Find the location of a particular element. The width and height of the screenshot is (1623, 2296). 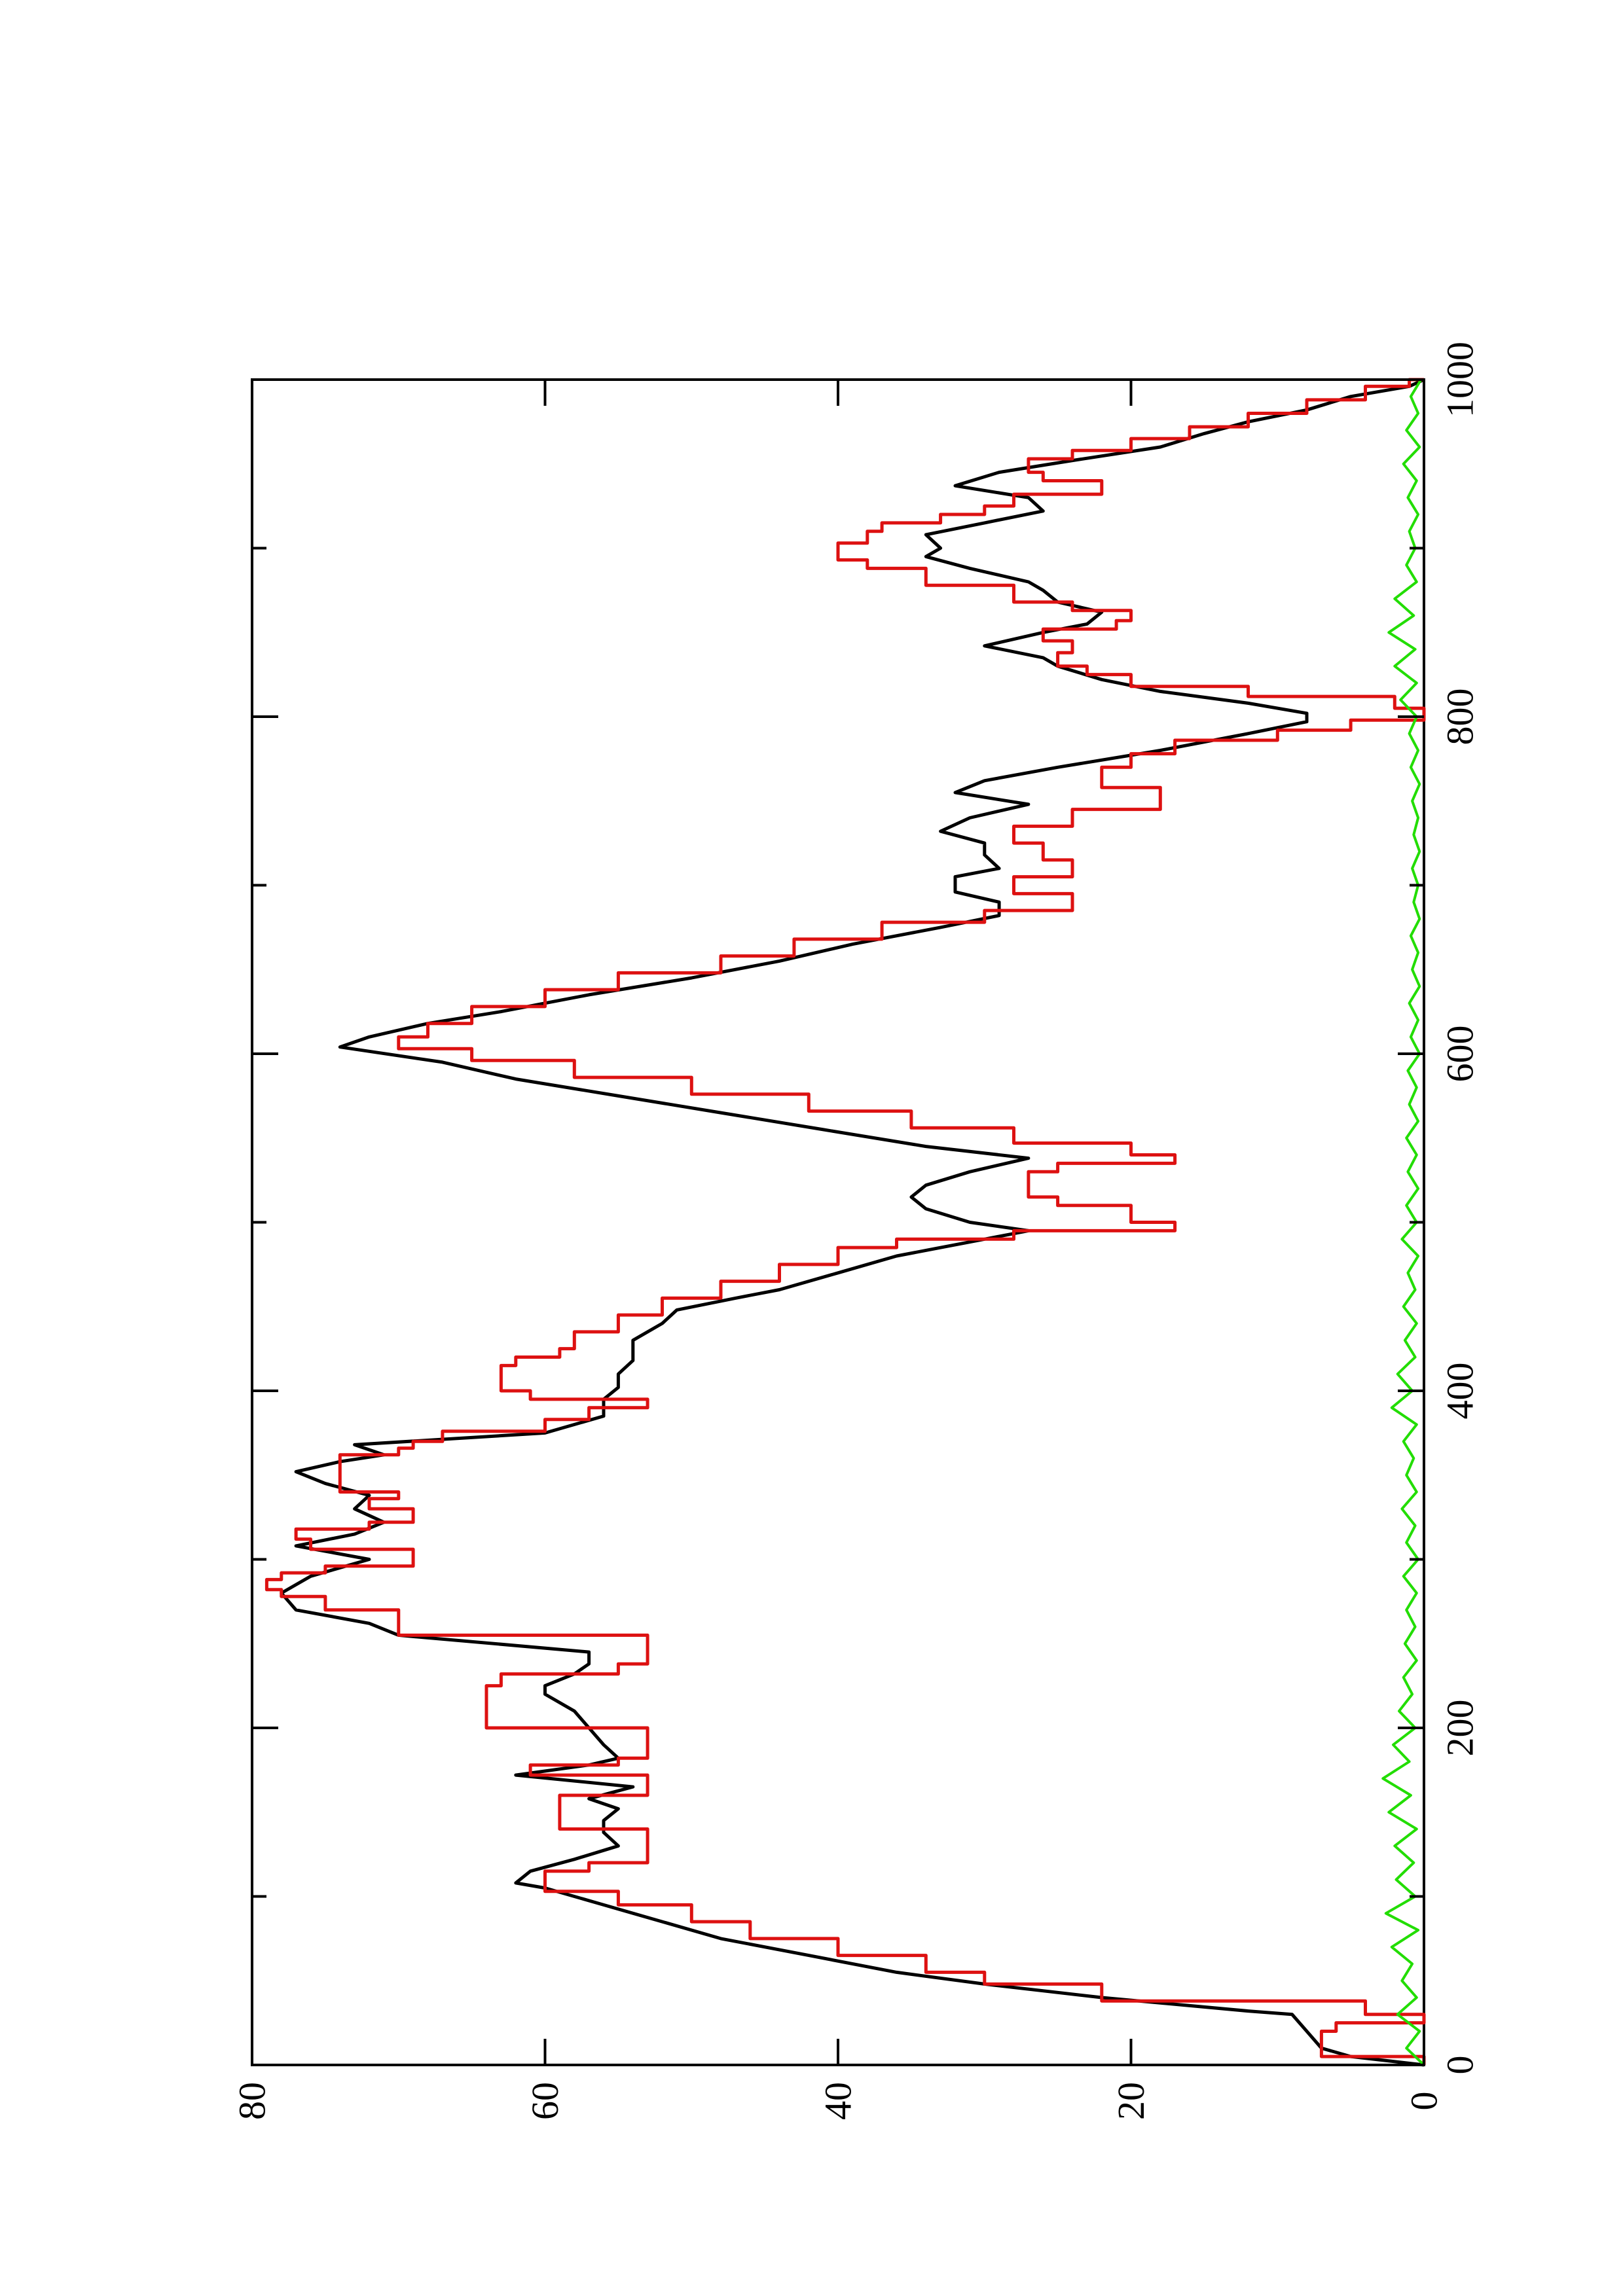

x-tick-label-400: 400 is located at coordinates (1460, 1391).